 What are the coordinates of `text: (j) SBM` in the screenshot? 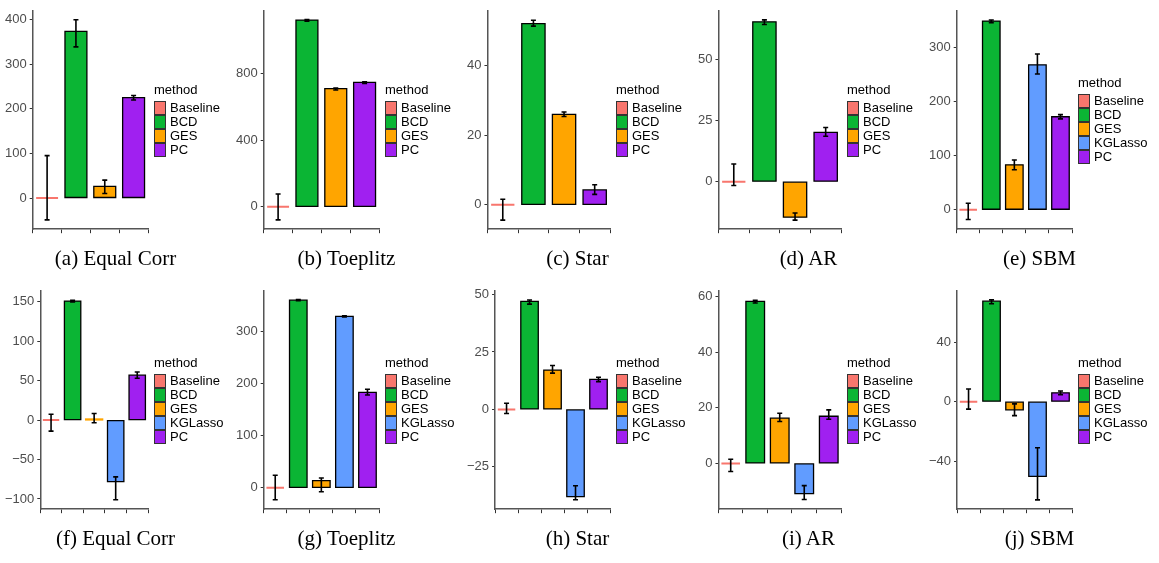 It's located at (1039, 538).